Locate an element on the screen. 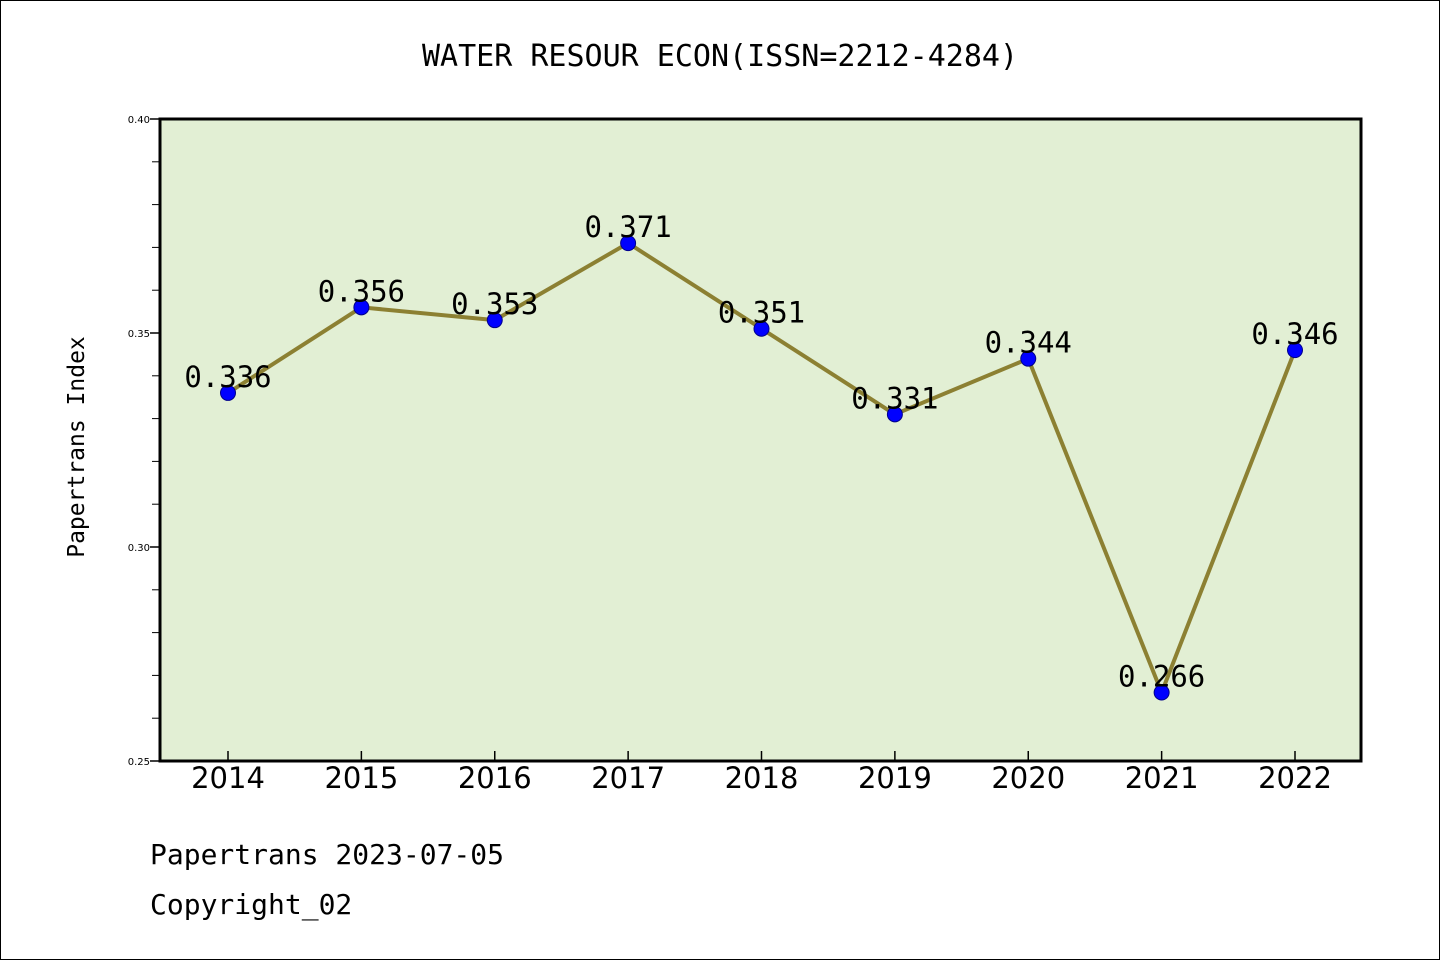 This screenshot has height=960, width=1440. chart-title: WATER RESOUR ECON(ISSN=2212-4284) is located at coordinates (720, 56).